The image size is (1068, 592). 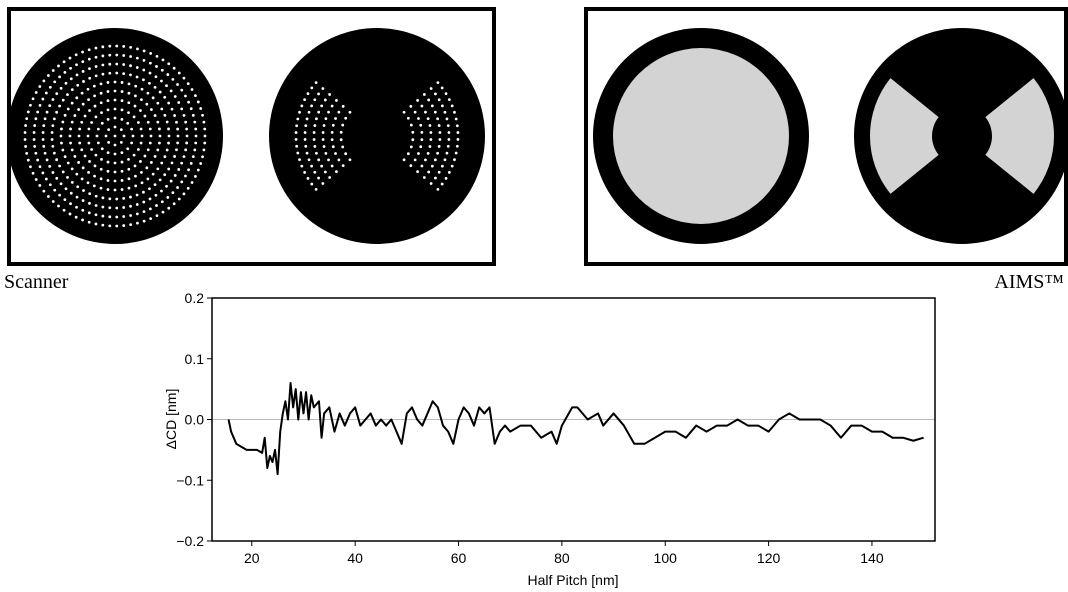 What do you see at coordinates (190, 541) in the screenshot?
I see `y-tick-label: −0.2` at bounding box center [190, 541].